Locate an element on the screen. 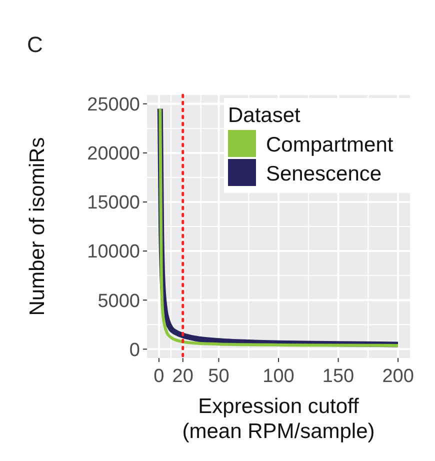 The height and width of the screenshot is (461, 435). x-tick-label: 0 is located at coordinates (159, 376).